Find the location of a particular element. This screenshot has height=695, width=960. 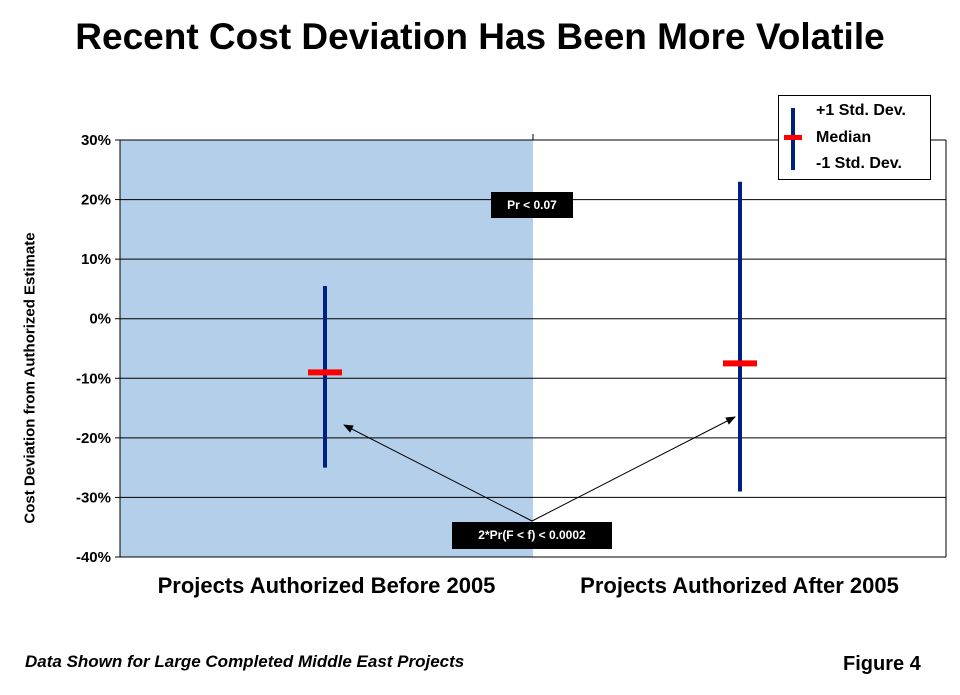

y-tick-label: 30% is located at coordinates (96, 140).